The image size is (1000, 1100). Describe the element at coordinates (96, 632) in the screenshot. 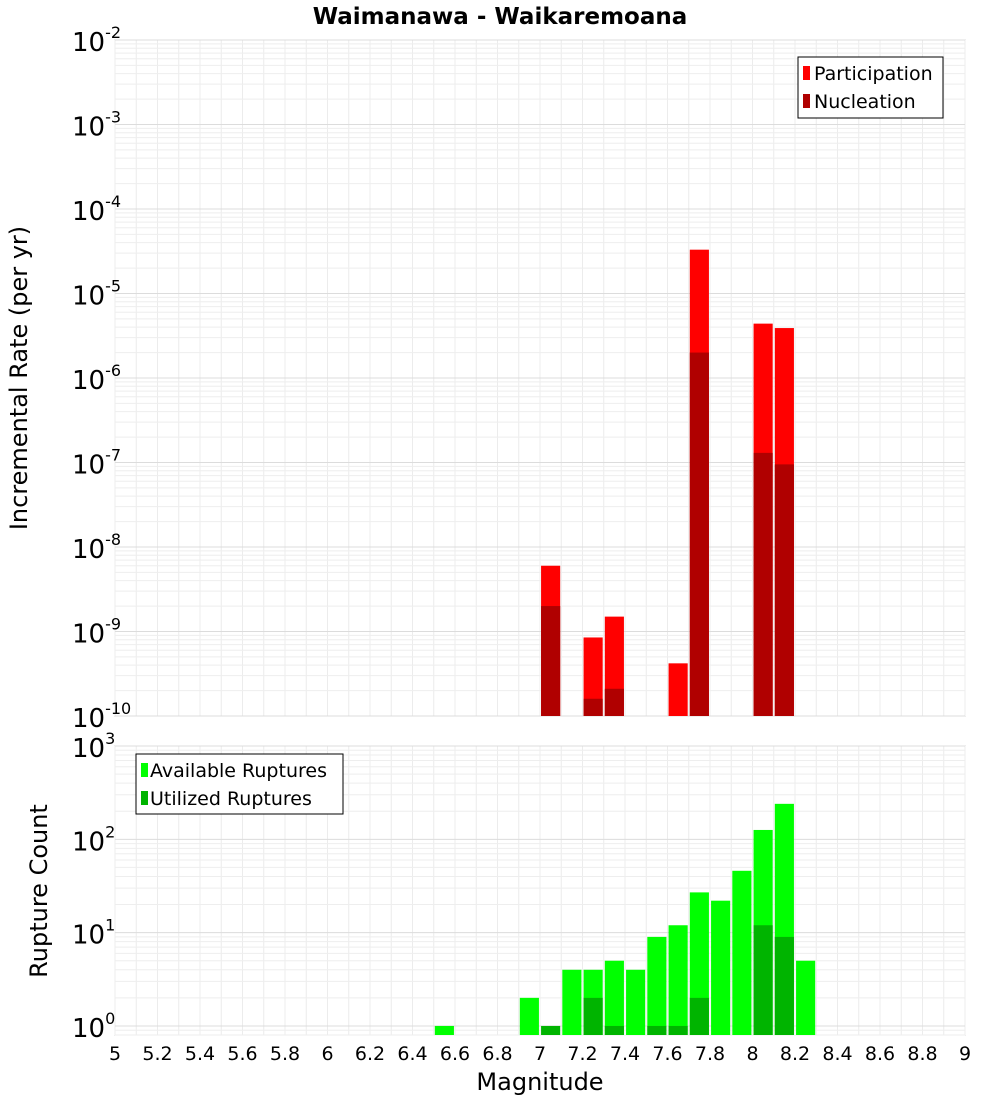

I see `rate-y-tick-label: 10⁻⁹` at that location.